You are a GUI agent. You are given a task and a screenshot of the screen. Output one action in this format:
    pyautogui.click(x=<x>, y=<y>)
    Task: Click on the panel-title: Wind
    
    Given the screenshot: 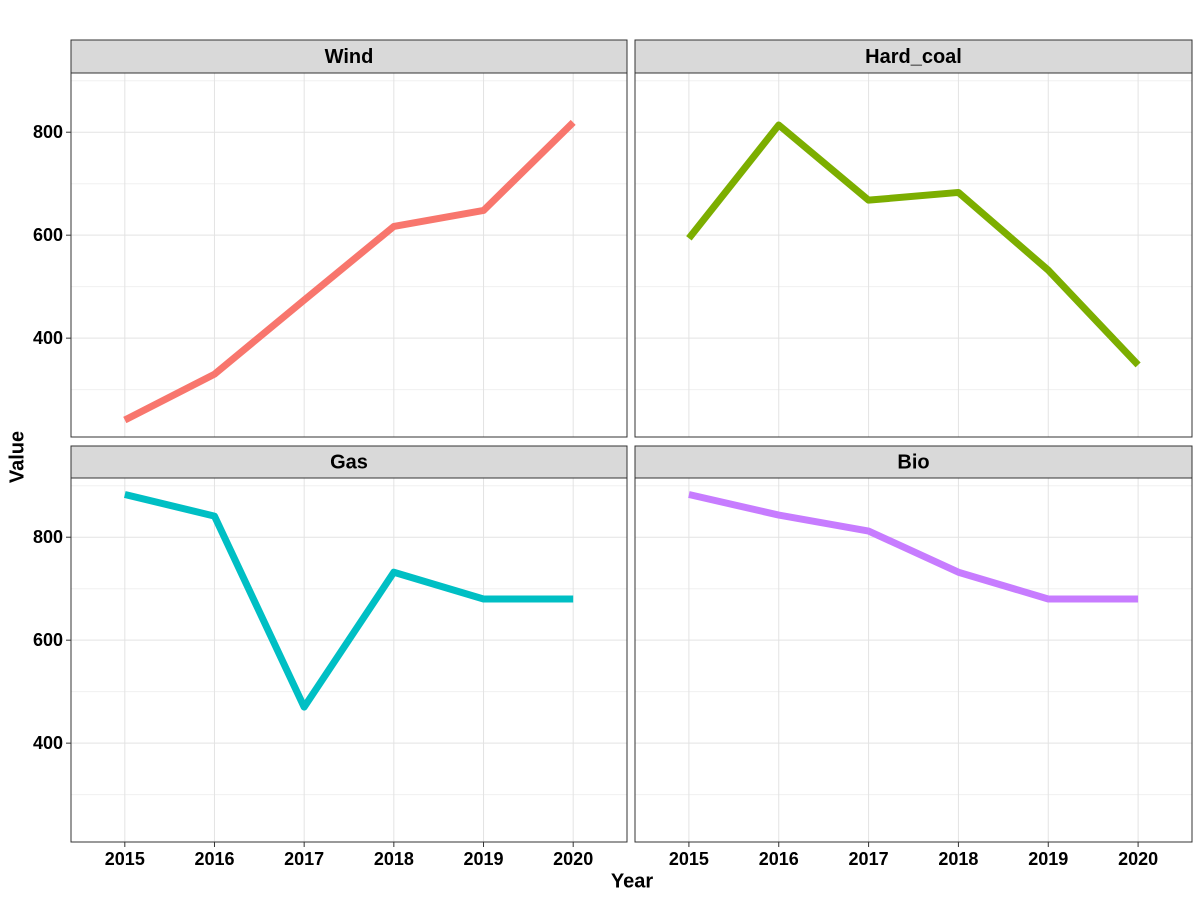 What is the action you would take?
    pyautogui.click(x=349, y=57)
    